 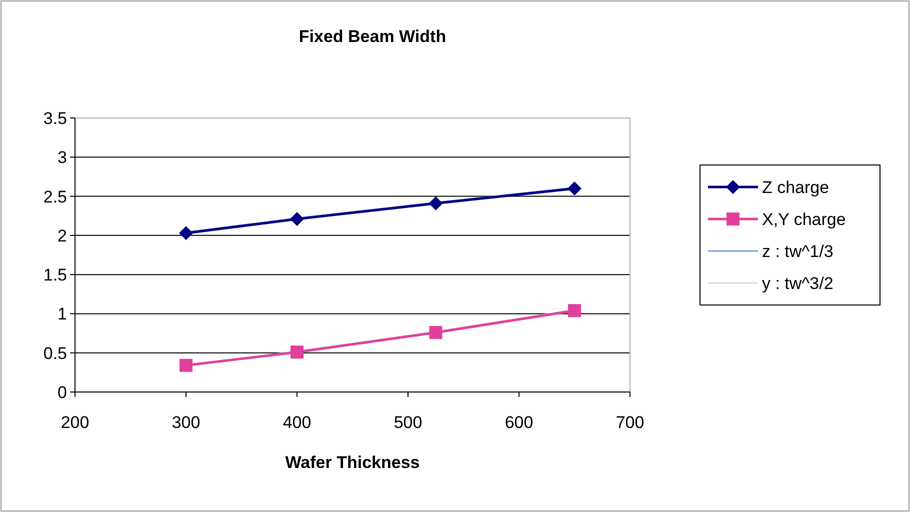 I want to click on x-tick-label: 300, so click(x=186, y=422).